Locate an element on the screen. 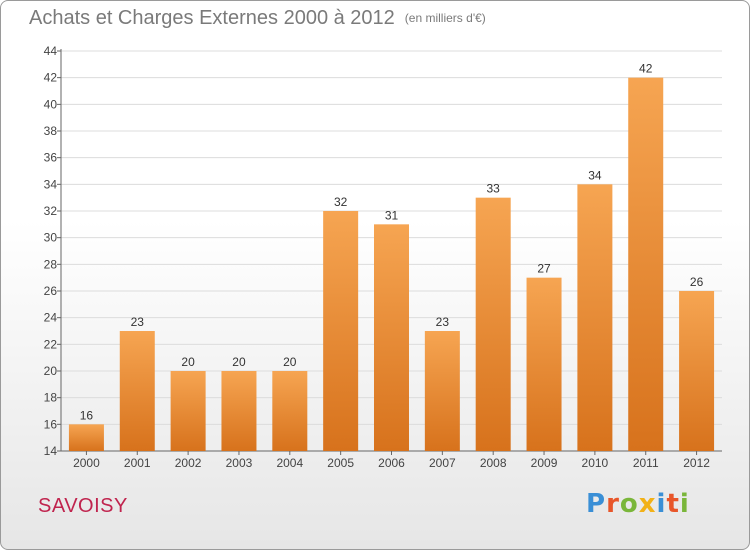 The image size is (750, 550). y-tick-label: 20 is located at coordinates (51, 371).